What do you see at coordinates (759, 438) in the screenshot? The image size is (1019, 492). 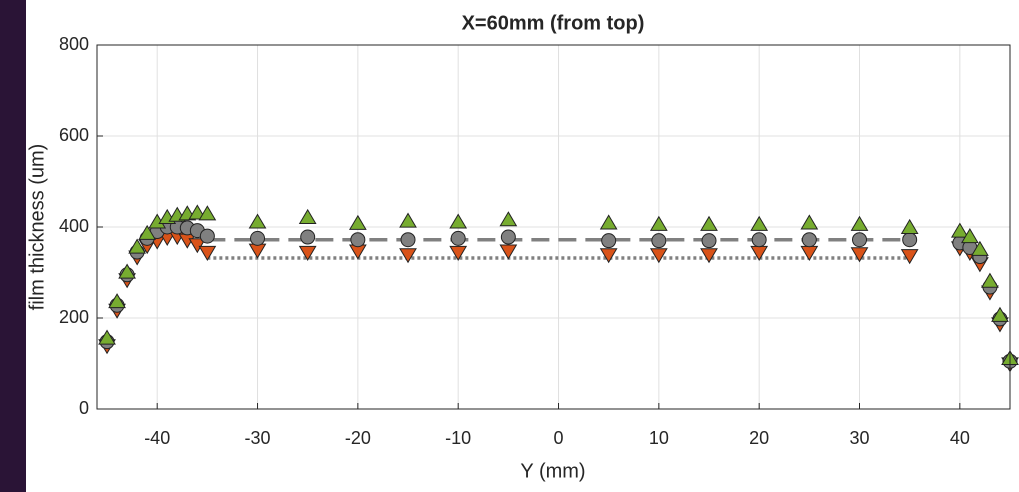 I see `x-tick-label: 20` at bounding box center [759, 438].